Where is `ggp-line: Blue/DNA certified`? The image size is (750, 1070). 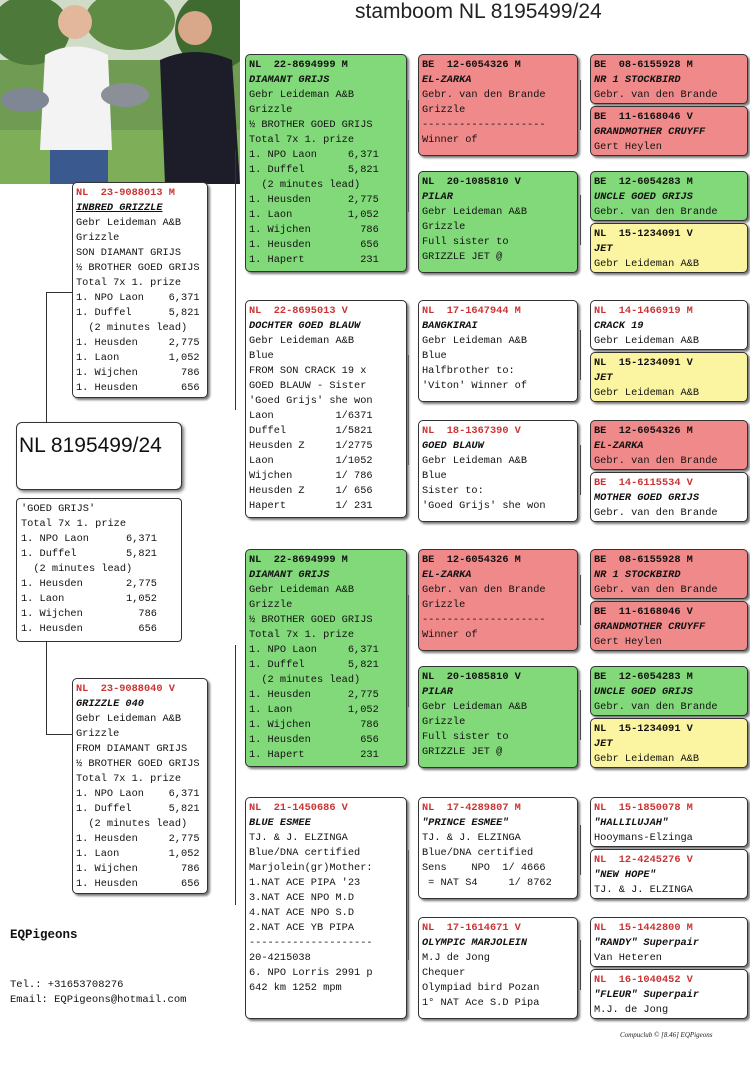 ggp-line: Blue/DNA certified is located at coordinates (478, 853).